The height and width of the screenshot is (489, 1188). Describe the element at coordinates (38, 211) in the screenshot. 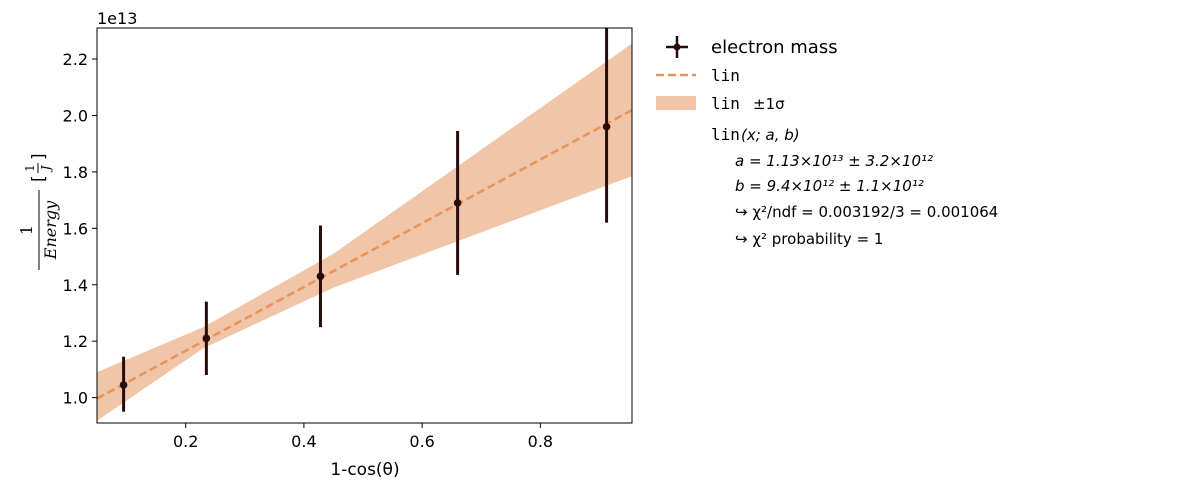

I see `y-axis-label: 1 Energy [ 1 J ]` at that location.